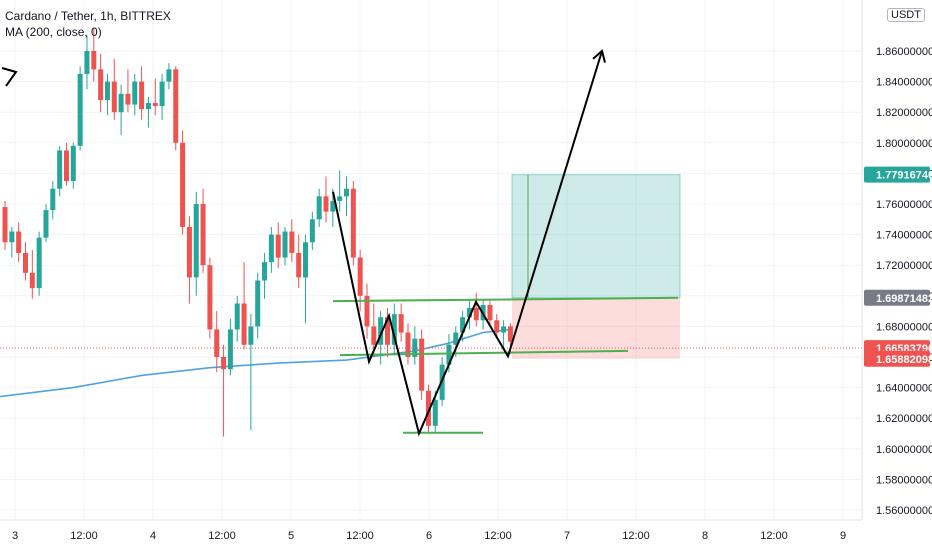 This screenshot has height=550, width=932. I want to click on y-tick-label: 1.74000000, so click(904, 236).